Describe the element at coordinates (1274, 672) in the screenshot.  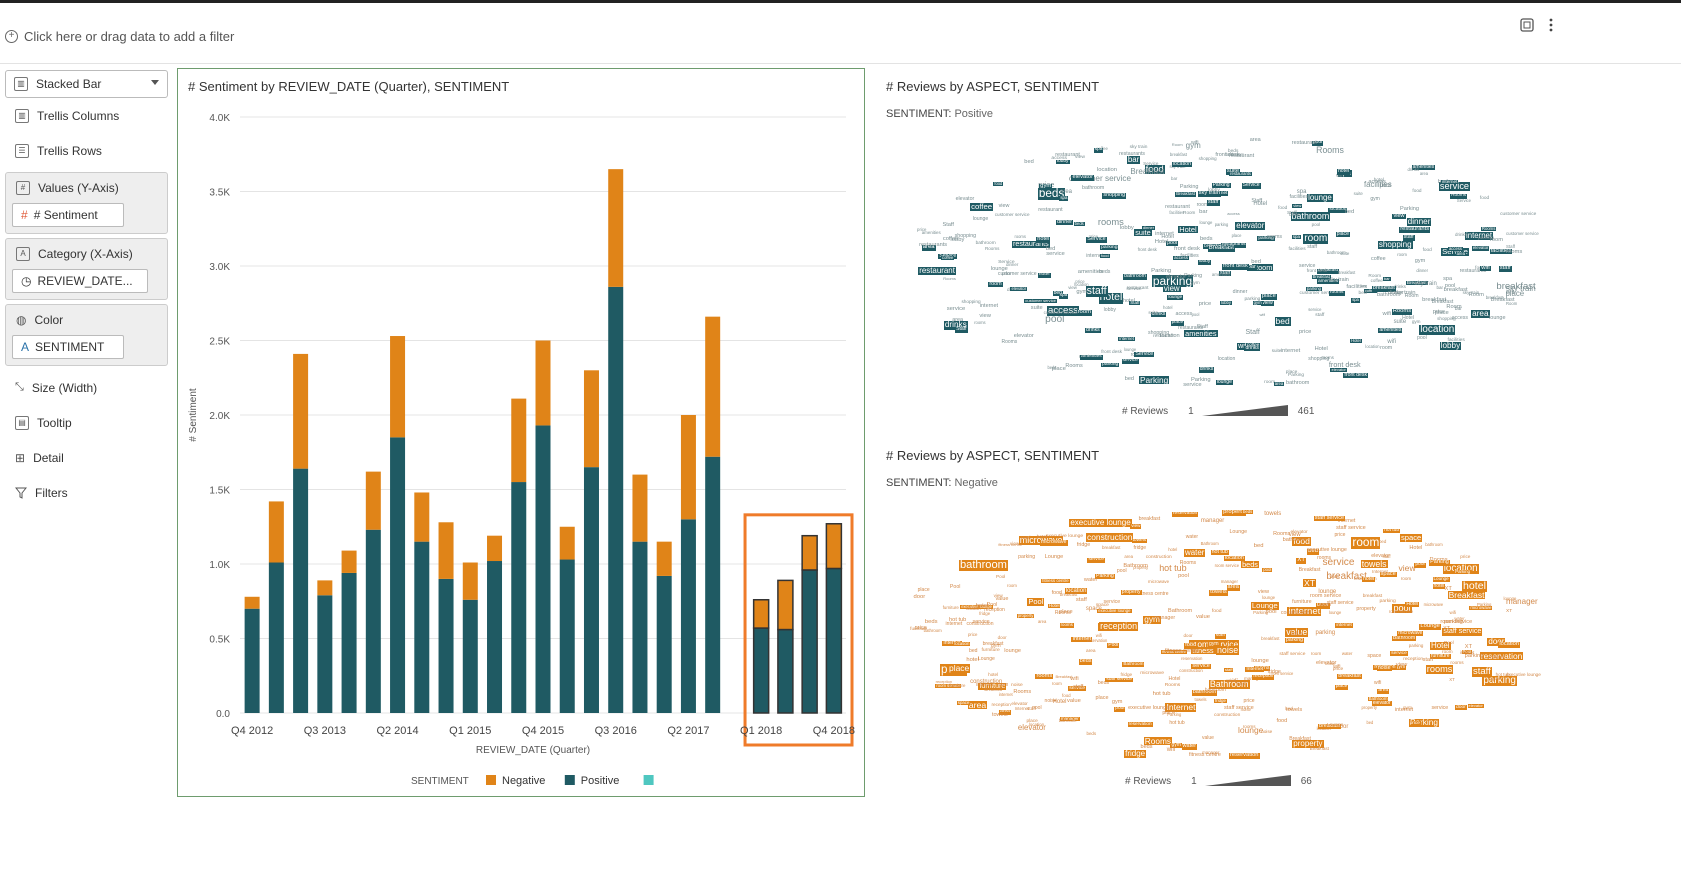
I see `cloud-word: fridge` at that location.